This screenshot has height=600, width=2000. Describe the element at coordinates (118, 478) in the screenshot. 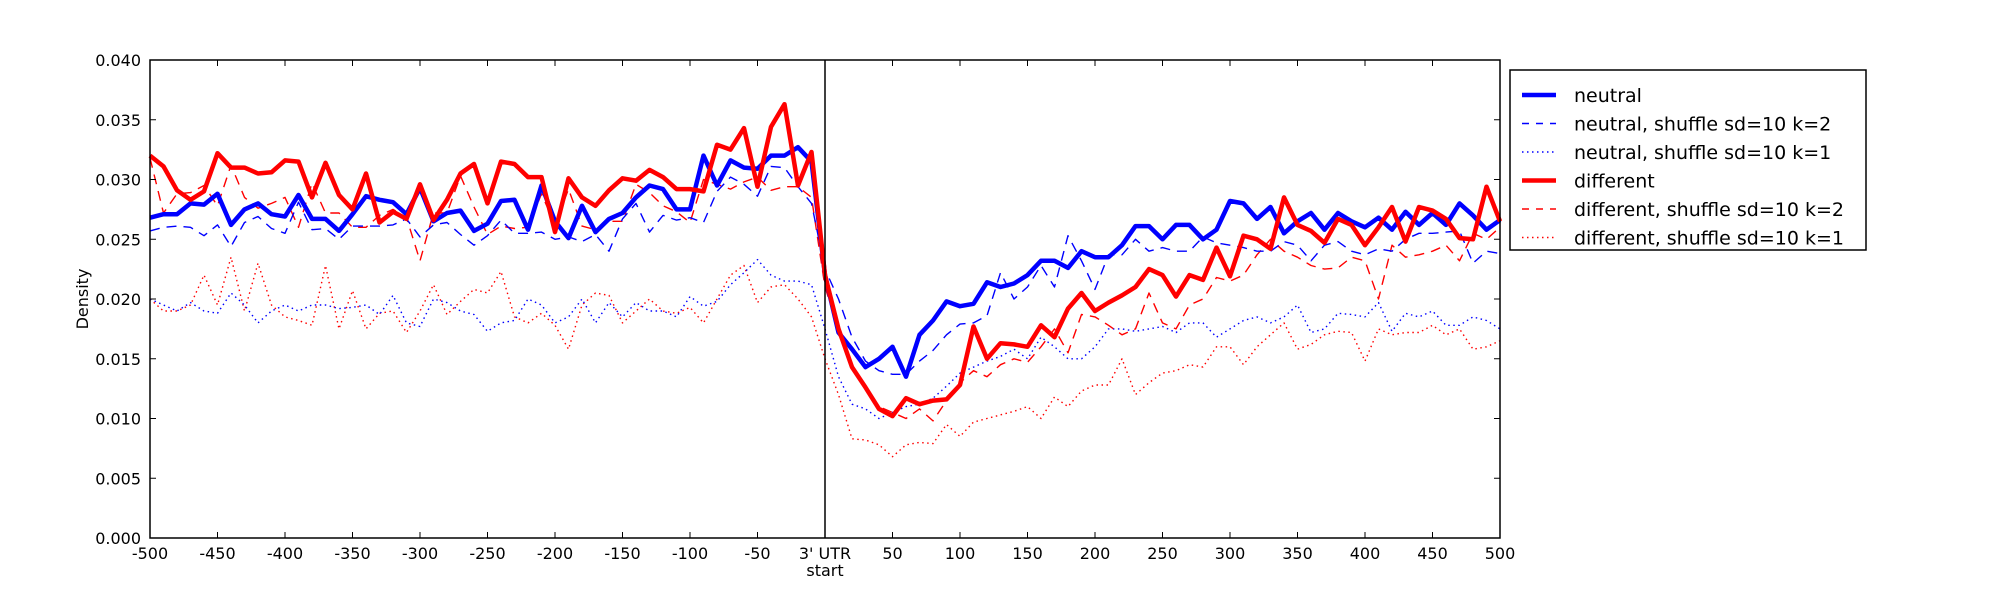

I see `y-tick-label: 0.005` at that location.